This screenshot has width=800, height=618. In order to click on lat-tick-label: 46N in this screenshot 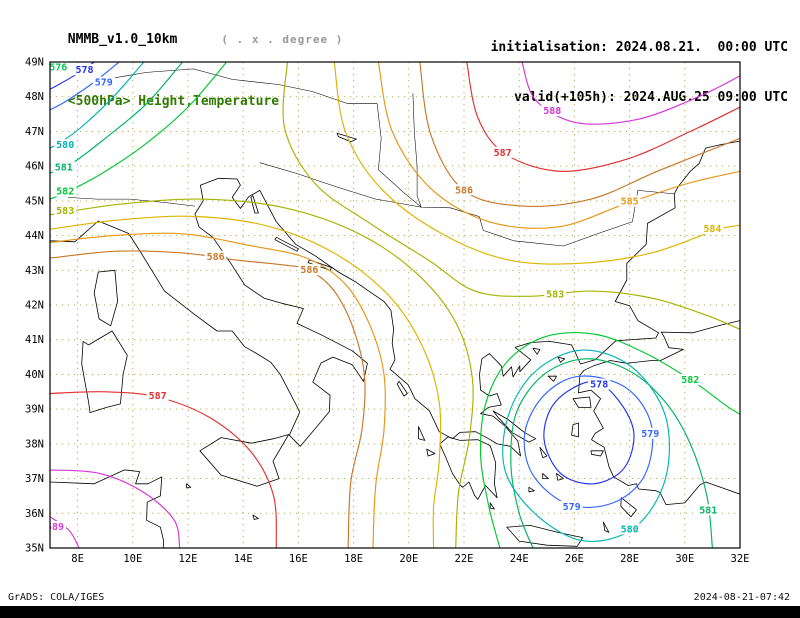, I will do `click(34, 167)`.